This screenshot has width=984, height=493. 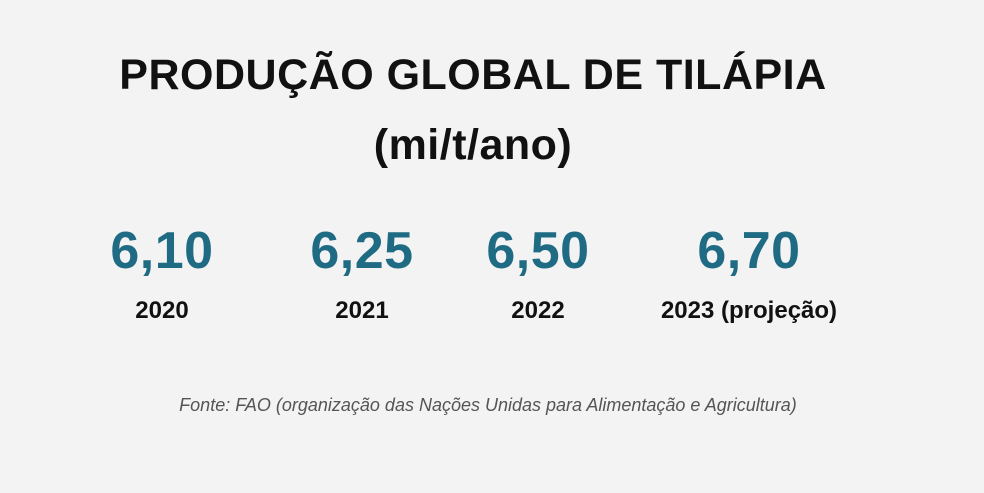 I want to click on stat-value: 6,25, so click(x=362, y=251).